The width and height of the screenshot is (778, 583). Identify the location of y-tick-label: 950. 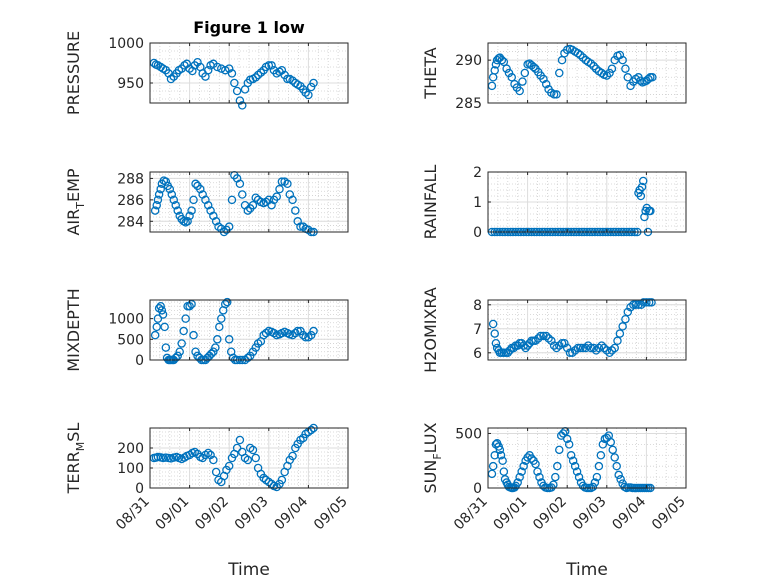
(130, 84).